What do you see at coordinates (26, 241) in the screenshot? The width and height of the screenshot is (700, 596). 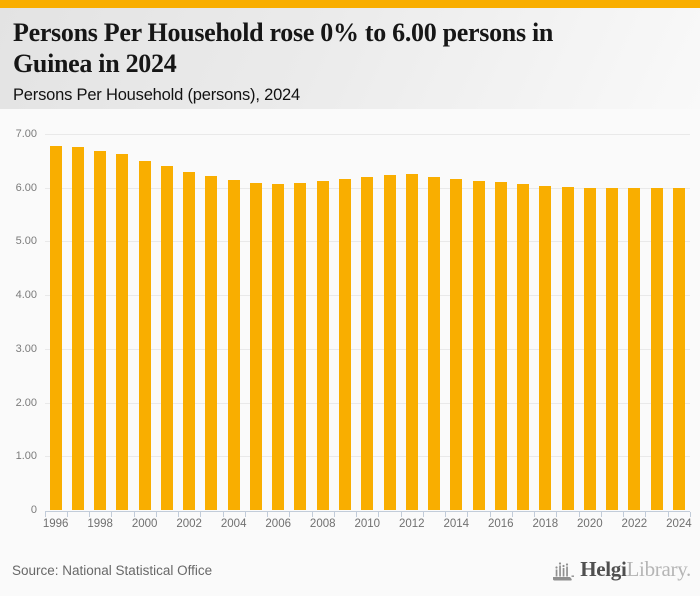 I see `y-axis-label: 5.00` at bounding box center [26, 241].